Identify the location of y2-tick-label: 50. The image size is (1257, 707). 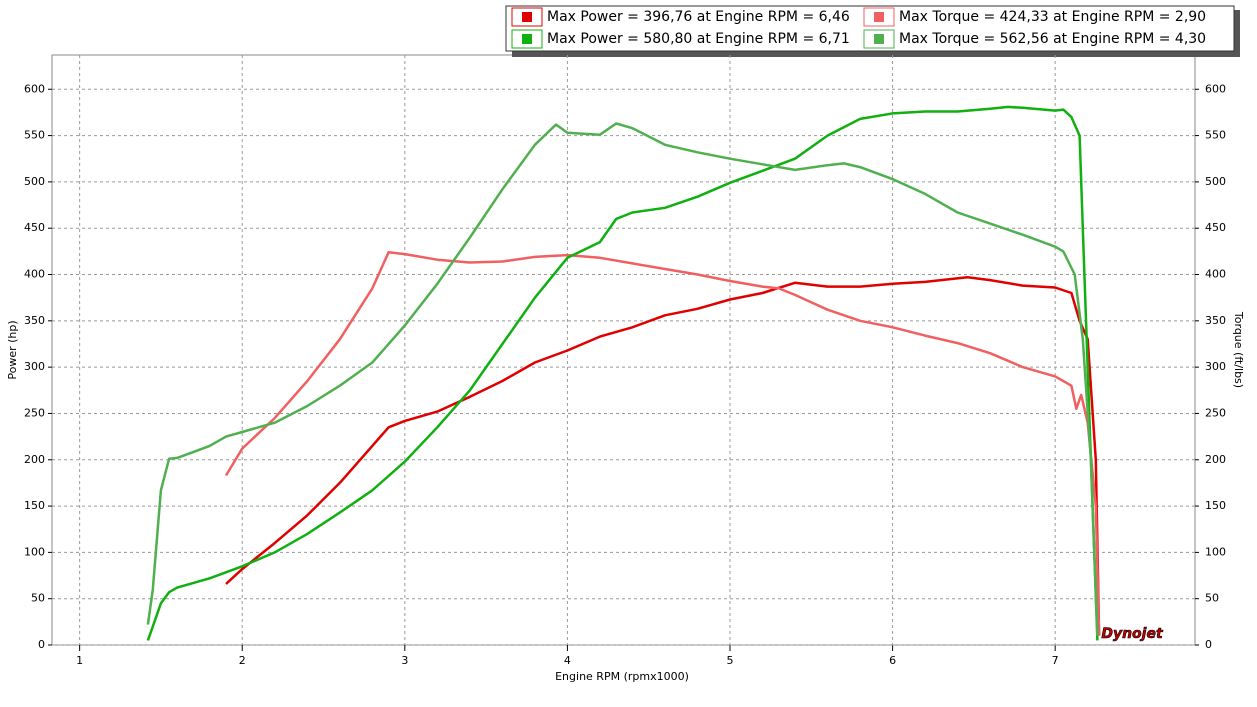
(1212, 598).